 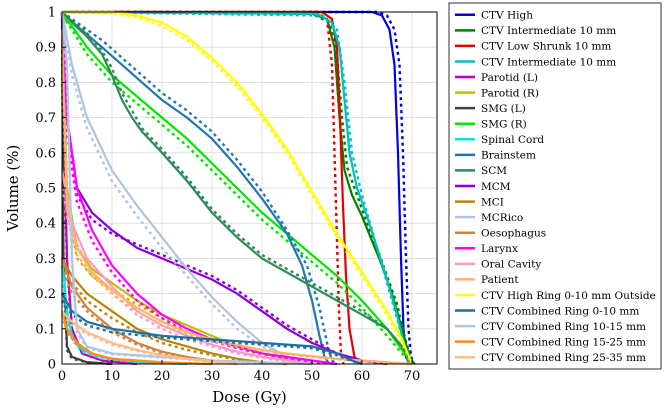 I want to click on series-12-solid-line, so click(x=174, y=311).